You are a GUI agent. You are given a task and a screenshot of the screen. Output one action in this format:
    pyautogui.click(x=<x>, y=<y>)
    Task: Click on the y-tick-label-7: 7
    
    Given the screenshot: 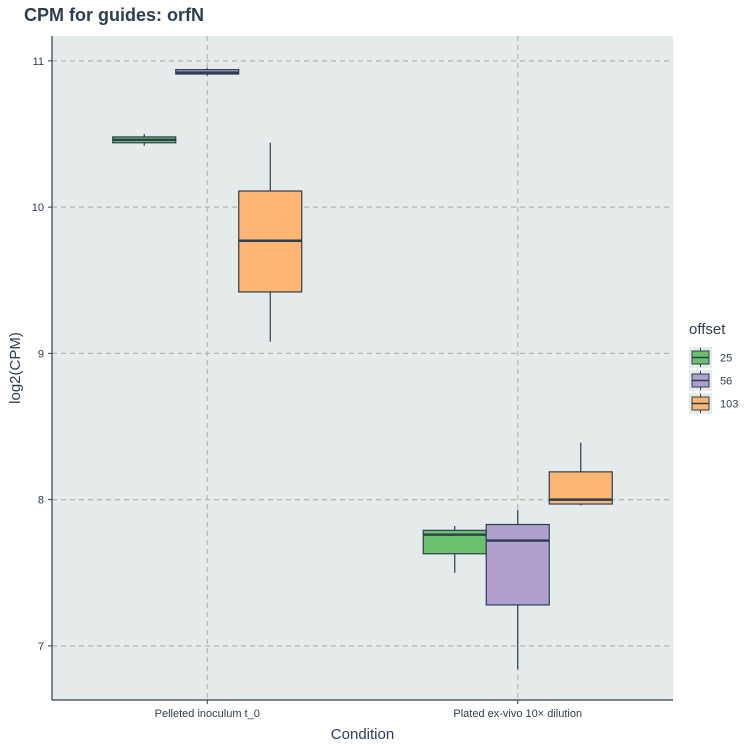 What is the action you would take?
    pyautogui.click(x=41, y=647)
    